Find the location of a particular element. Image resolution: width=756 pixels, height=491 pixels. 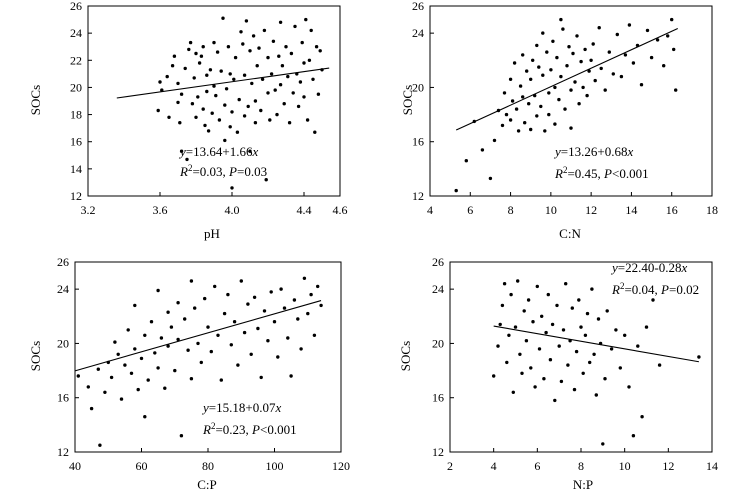

regression-equation: y=22.40-0.28x is located at coordinates (648, 267).